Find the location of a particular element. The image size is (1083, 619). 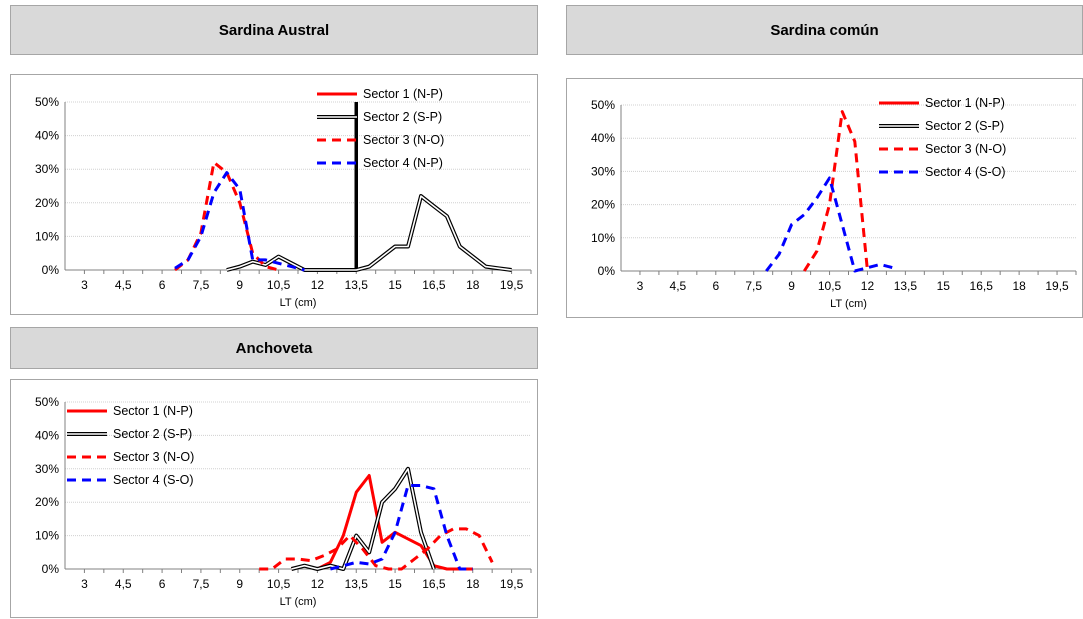

panel-title-sardina-comun: Sardina común is located at coordinates (824, 30).